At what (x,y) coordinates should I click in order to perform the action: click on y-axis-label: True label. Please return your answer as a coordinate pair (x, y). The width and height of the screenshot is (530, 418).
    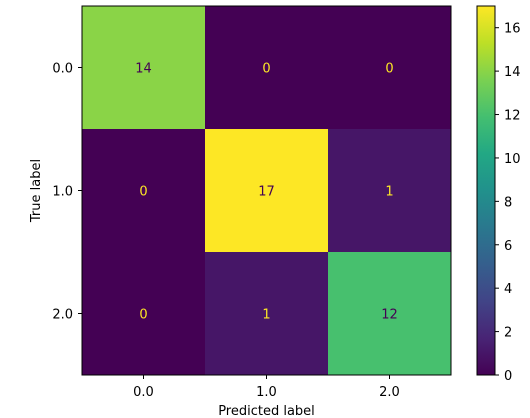
    Looking at the image, I should click on (36, 191).